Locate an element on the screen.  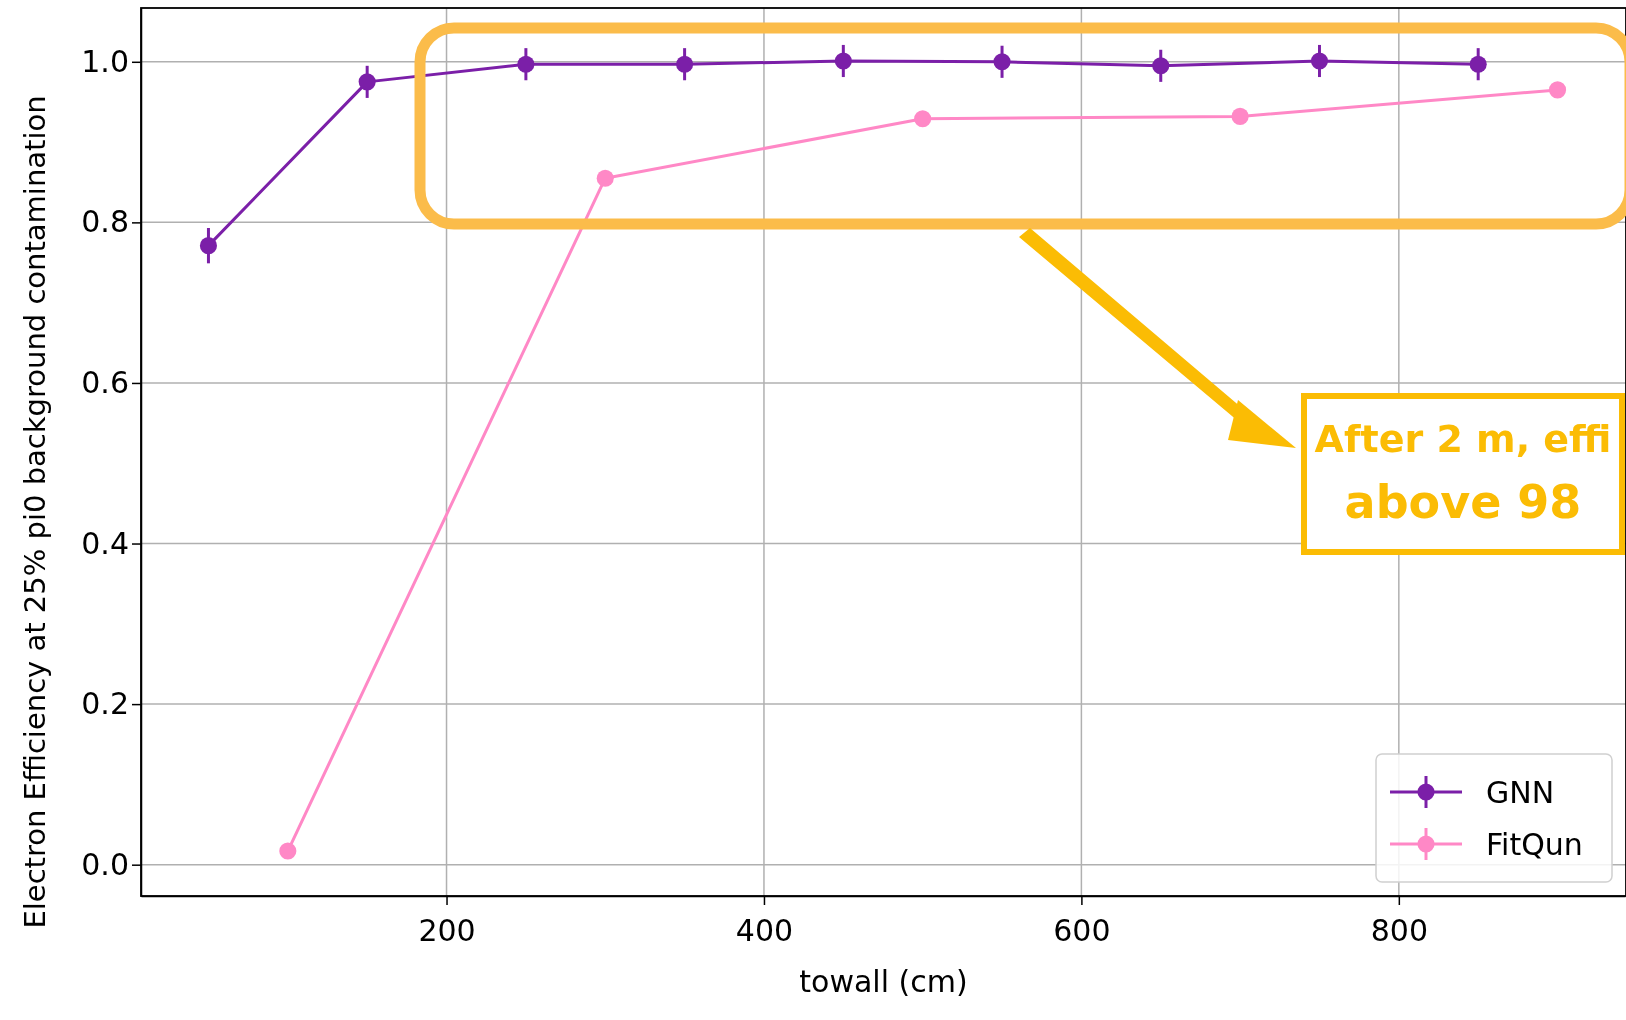
x-axis-title: towall (cm) is located at coordinates (883, 981).